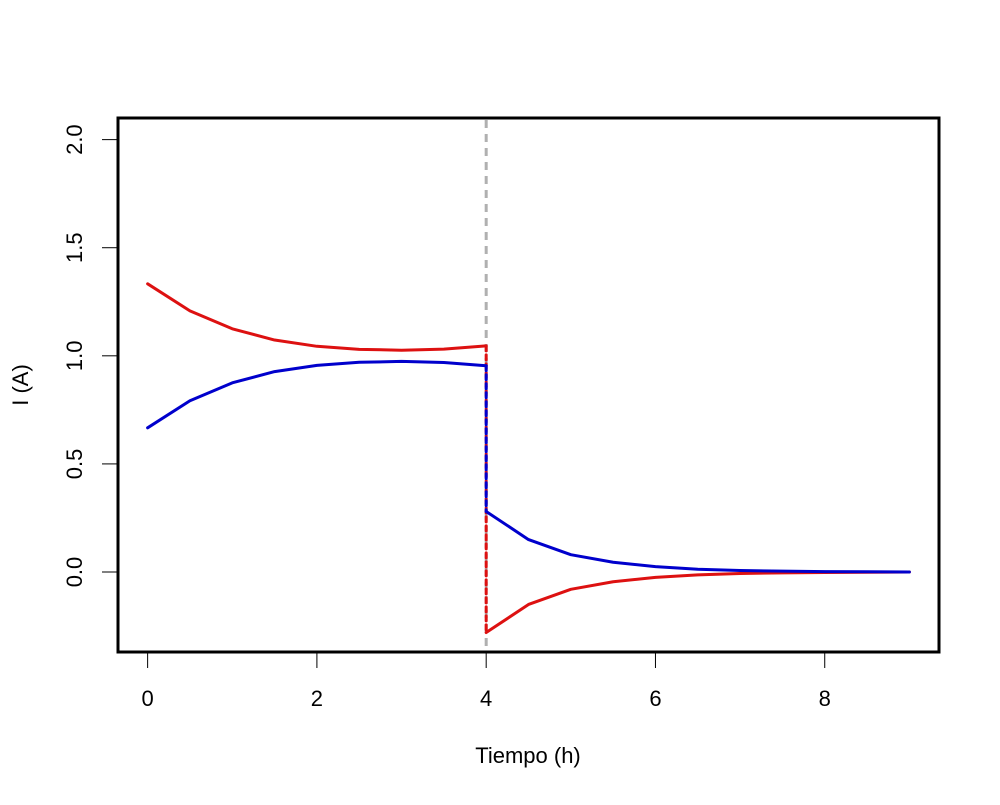  Describe the element at coordinates (486, 681) in the screenshot. I see `x-axis: 0 2 4 6 8` at that location.